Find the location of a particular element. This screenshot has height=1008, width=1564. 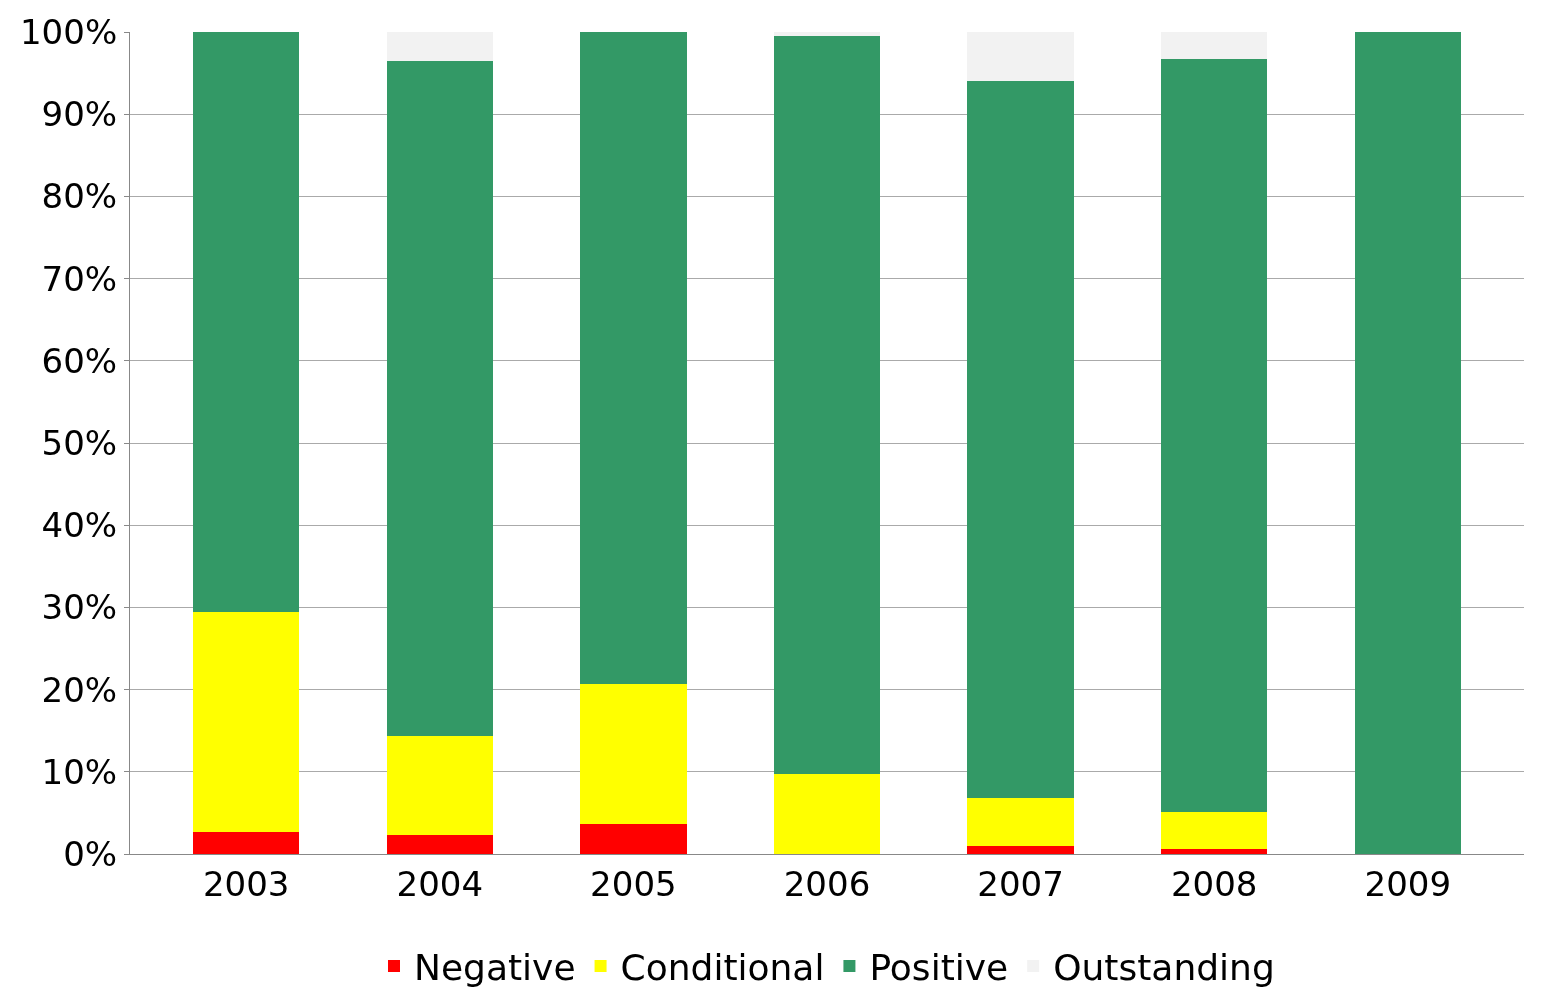

legend-label: Conditional is located at coordinates (722, 968).